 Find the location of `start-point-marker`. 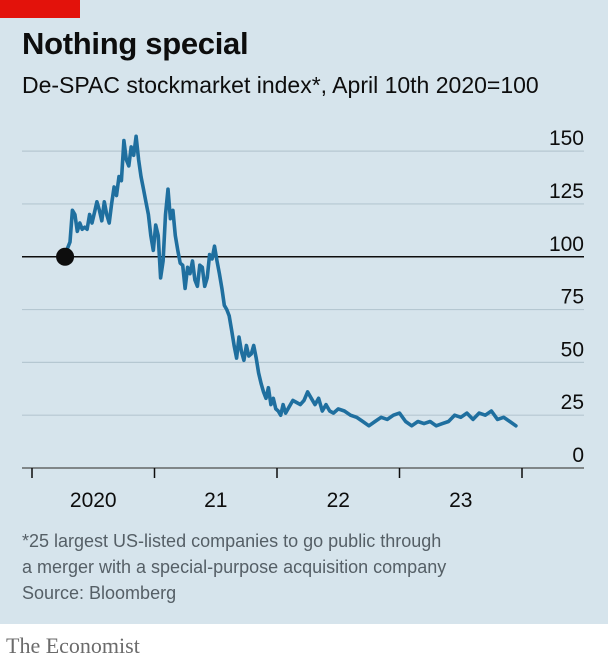

start-point-marker is located at coordinates (65, 256).